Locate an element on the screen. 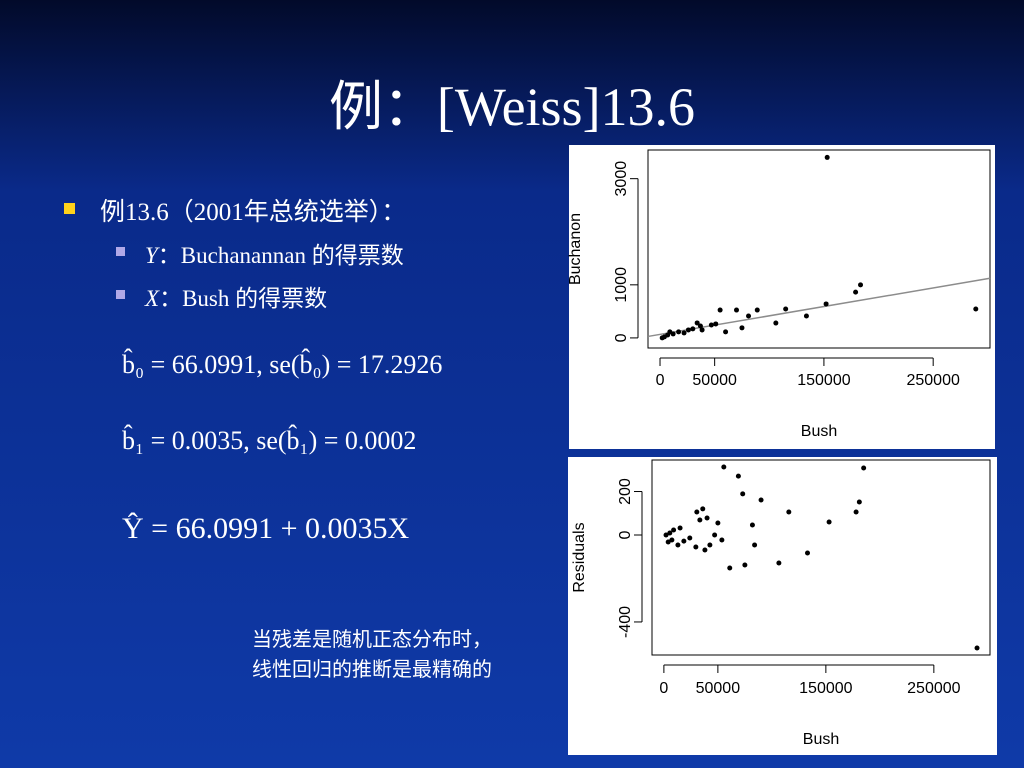  formula: b̂₁ = 0.0035, se(b̂₁) = 0.0002 is located at coordinates (269, 440).